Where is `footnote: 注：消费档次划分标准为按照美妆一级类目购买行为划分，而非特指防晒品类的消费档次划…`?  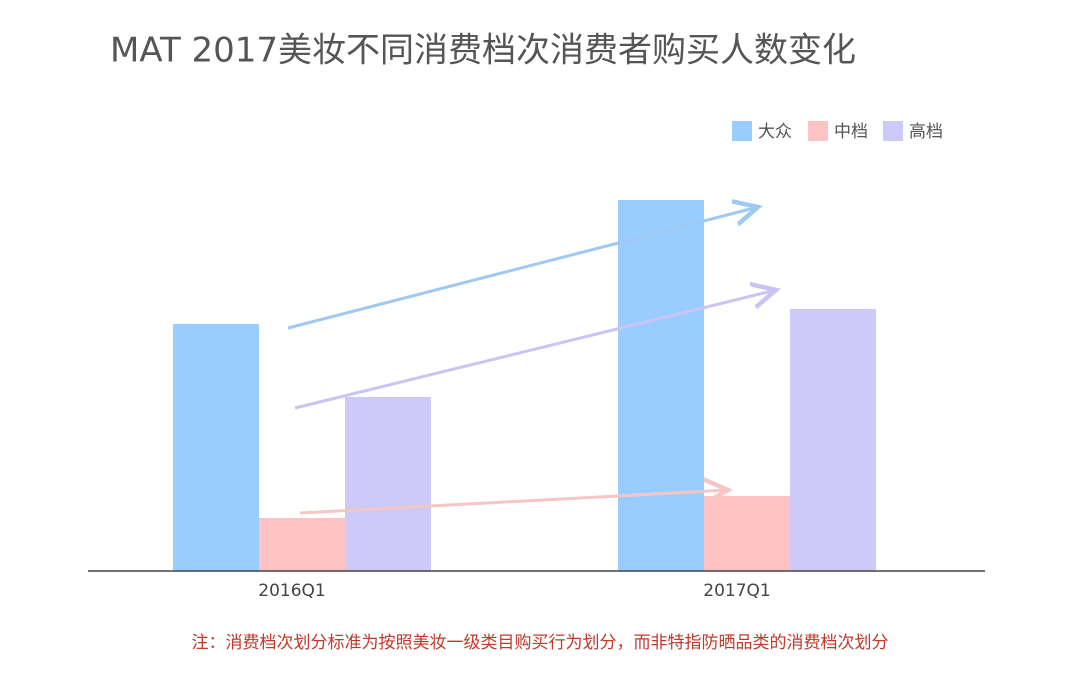 footnote: 注：消费档次划分标准为按照美妆一级类目购买行为划分，而非特指防晒品类的消费档次划… is located at coordinates (540, 643).